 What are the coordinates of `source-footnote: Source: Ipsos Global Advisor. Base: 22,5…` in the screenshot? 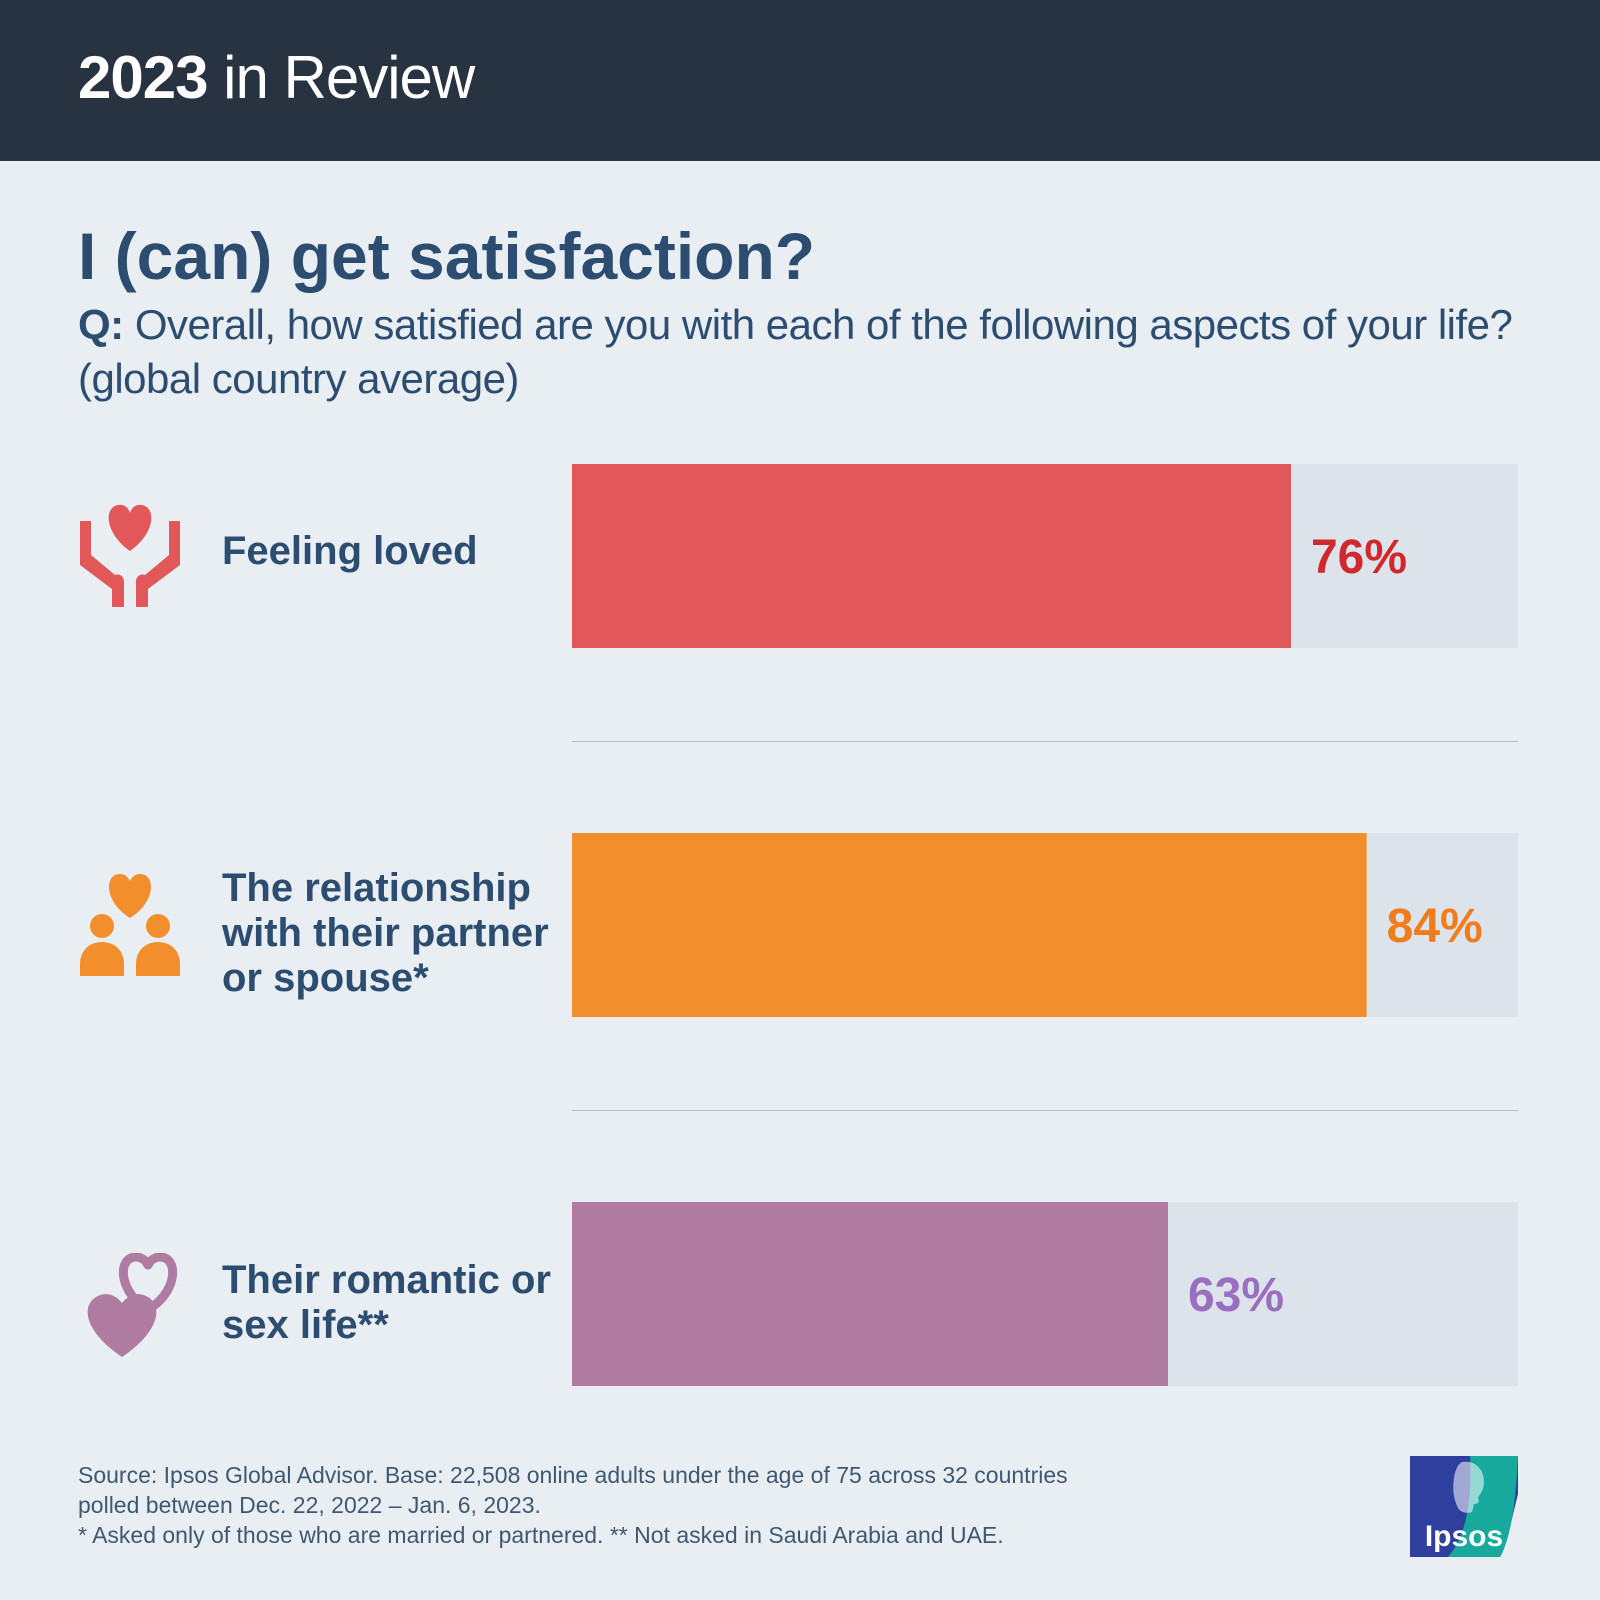 It's located at (648, 1505).